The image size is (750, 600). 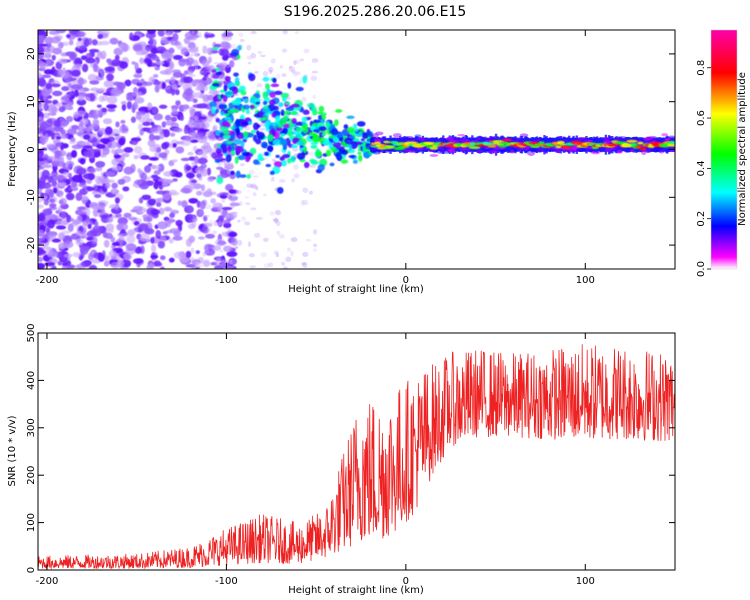 I want to click on snr-xtick-label: 100, so click(x=585, y=581).